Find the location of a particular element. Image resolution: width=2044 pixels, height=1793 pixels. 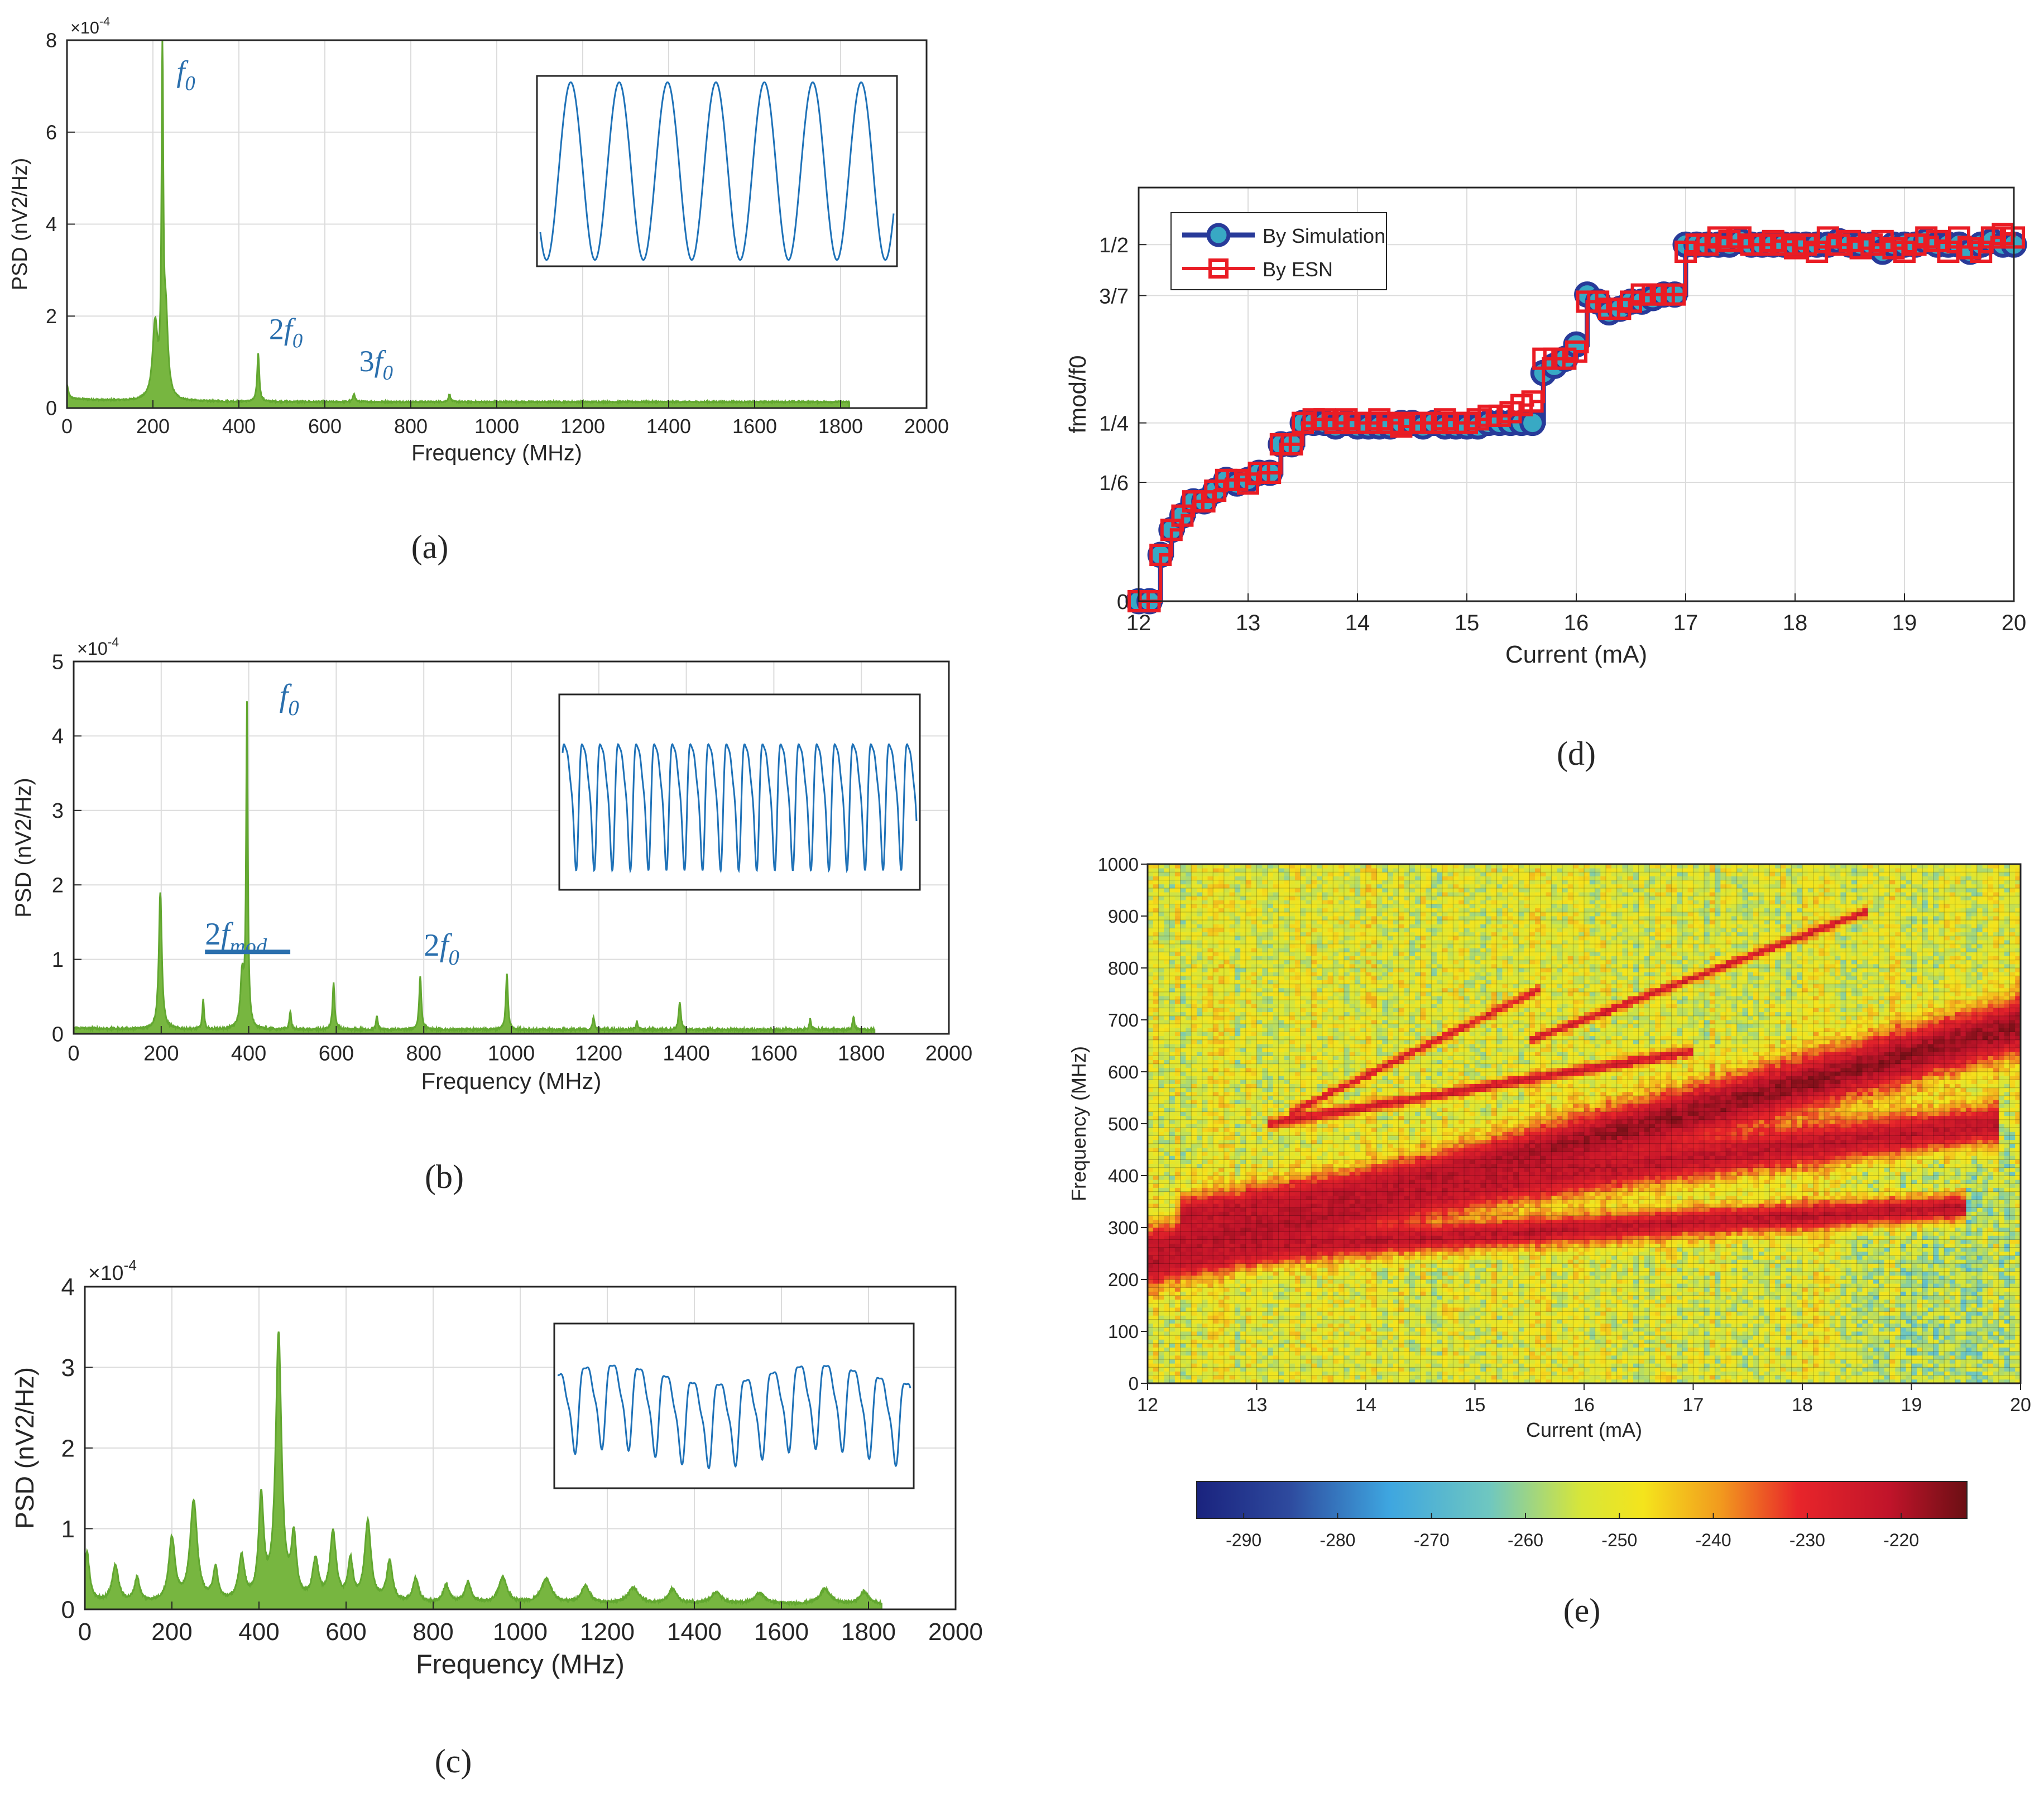

colorbar-tick-label: -250 is located at coordinates (1619, 1540).